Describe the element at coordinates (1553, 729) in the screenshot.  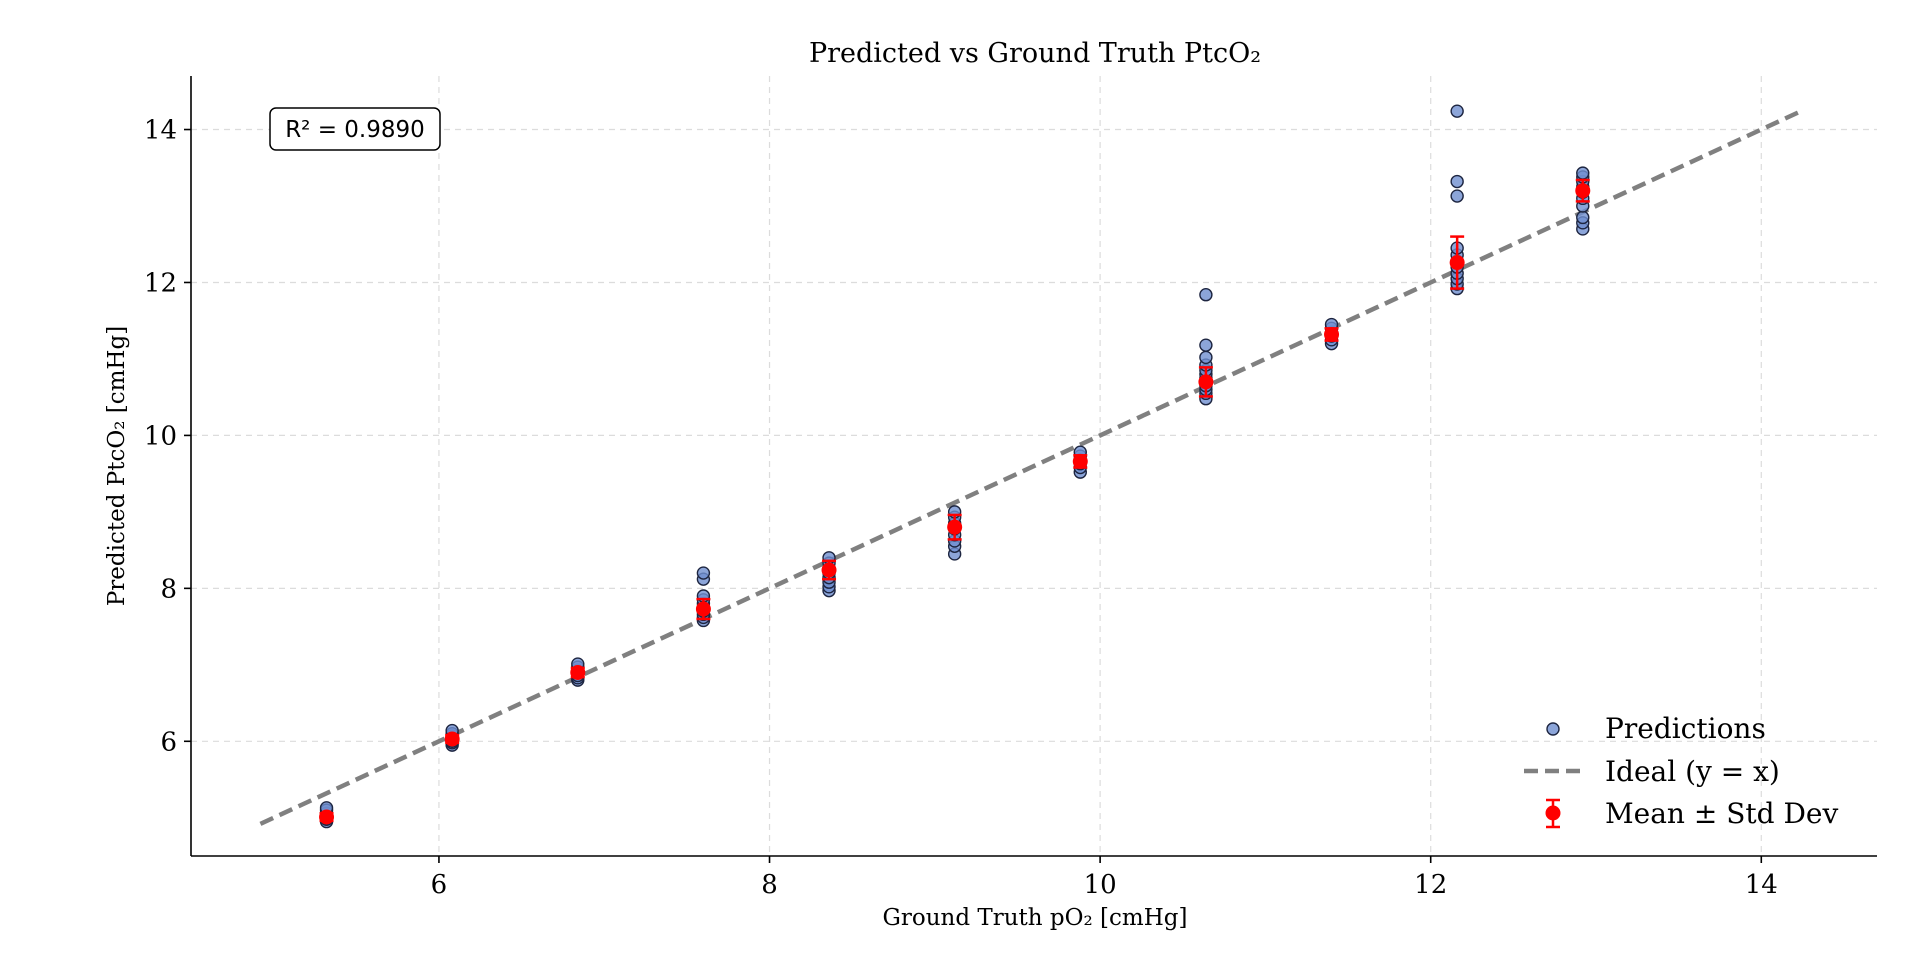
I see `legend-predictions-marker` at that location.